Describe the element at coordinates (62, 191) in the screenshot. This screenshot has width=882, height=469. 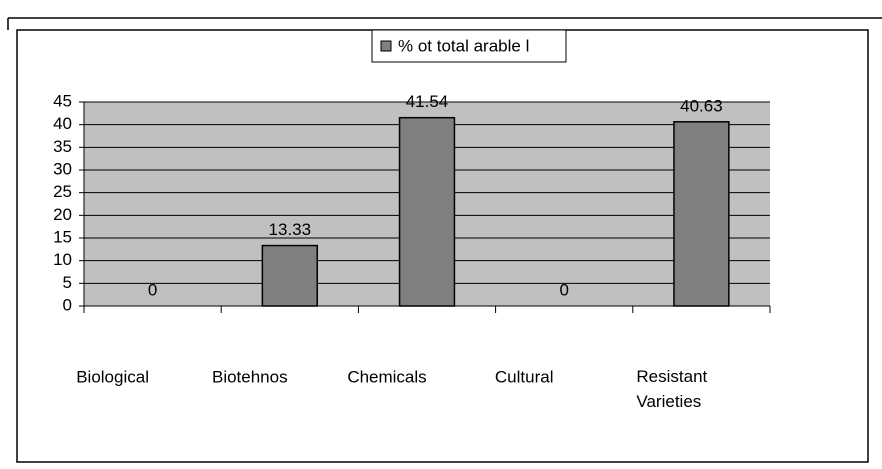
I see `y-tick-label: 25` at that location.